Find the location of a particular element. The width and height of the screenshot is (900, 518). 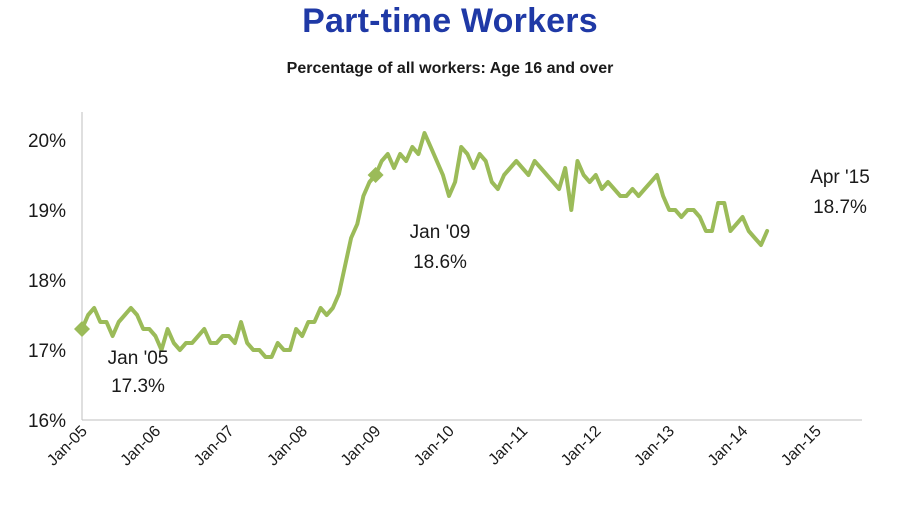

x-tick-label: Jan-12 is located at coordinates (581, 446).